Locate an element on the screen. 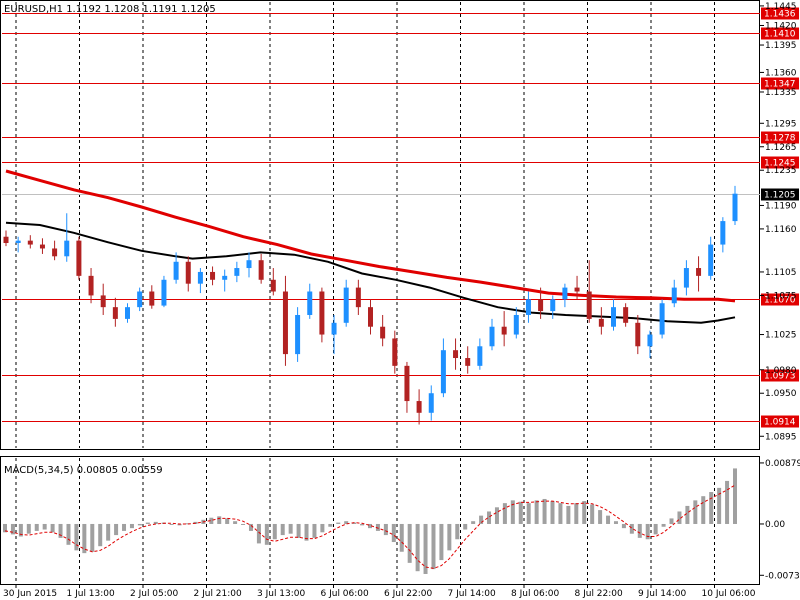  price-tick-label: 1.1190 is located at coordinates (781, 206).